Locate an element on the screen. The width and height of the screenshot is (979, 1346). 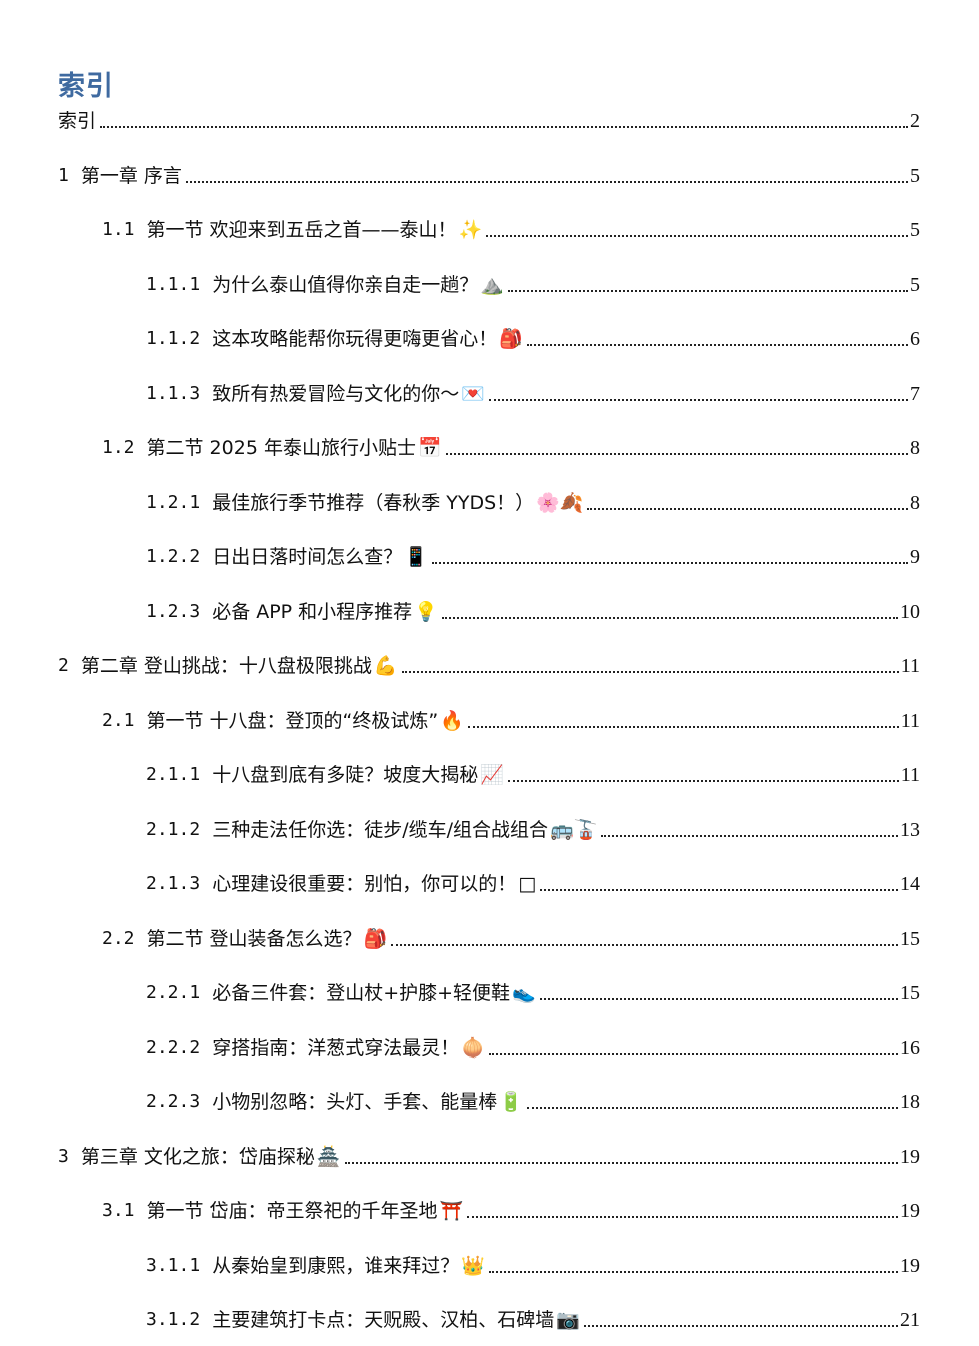
toc-entry-emoji-icon: 📷 is located at coordinates (568, 1320).